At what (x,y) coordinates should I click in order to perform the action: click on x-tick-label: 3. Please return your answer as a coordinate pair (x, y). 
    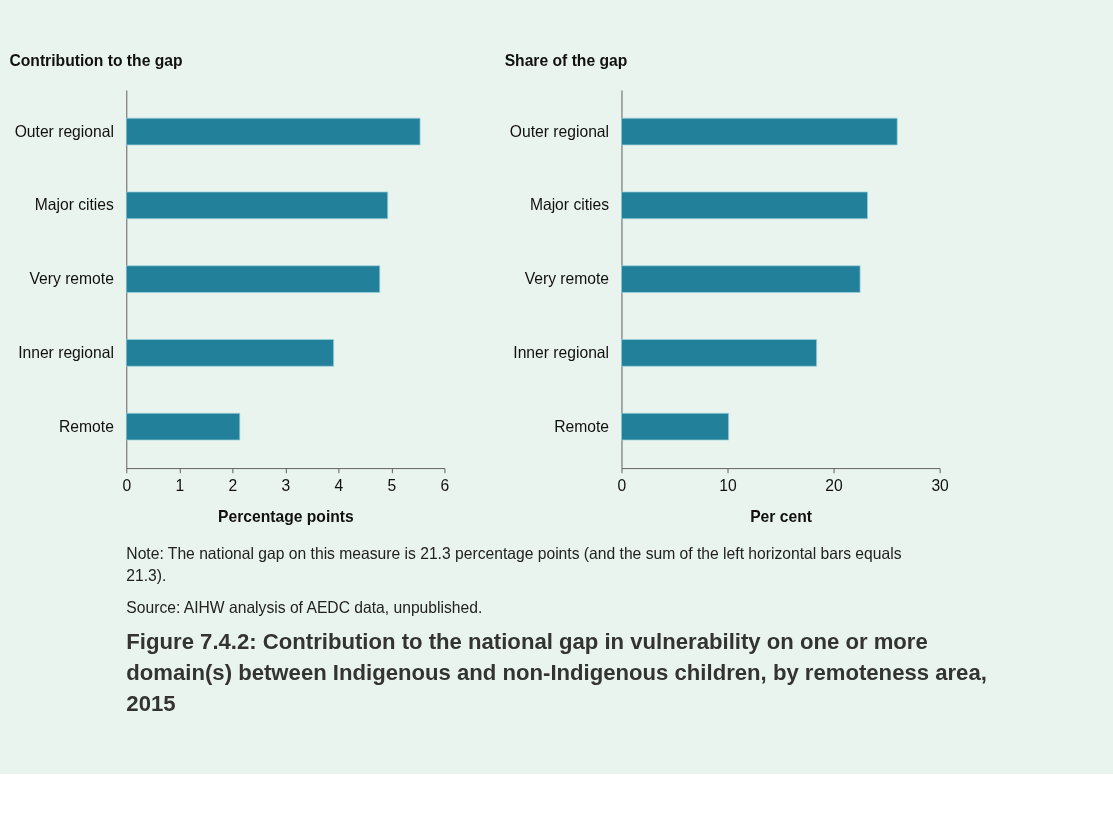
    Looking at the image, I should click on (286, 485).